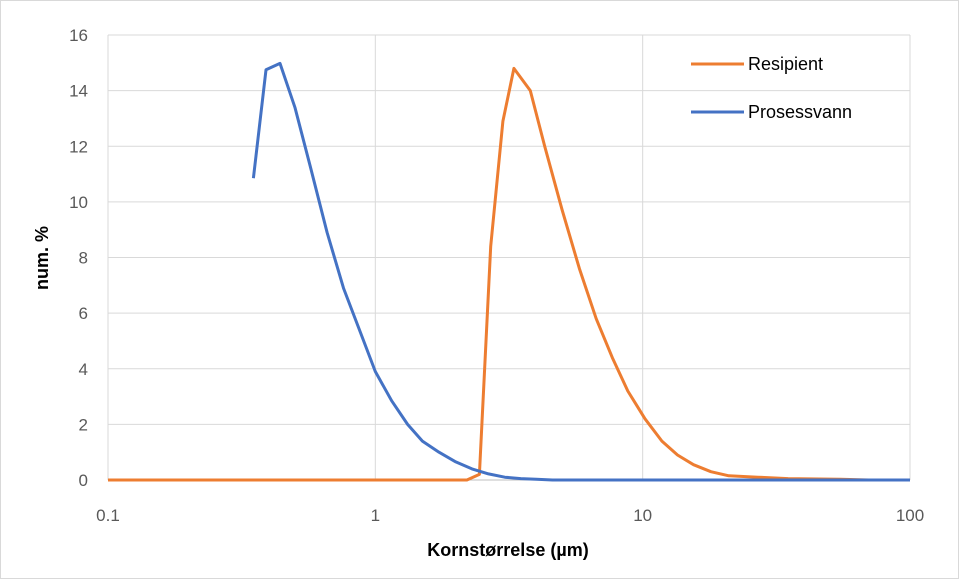 The width and height of the screenshot is (959, 579). What do you see at coordinates (108, 515) in the screenshot?
I see `x-tick-label: 0.1` at bounding box center [108, 515].